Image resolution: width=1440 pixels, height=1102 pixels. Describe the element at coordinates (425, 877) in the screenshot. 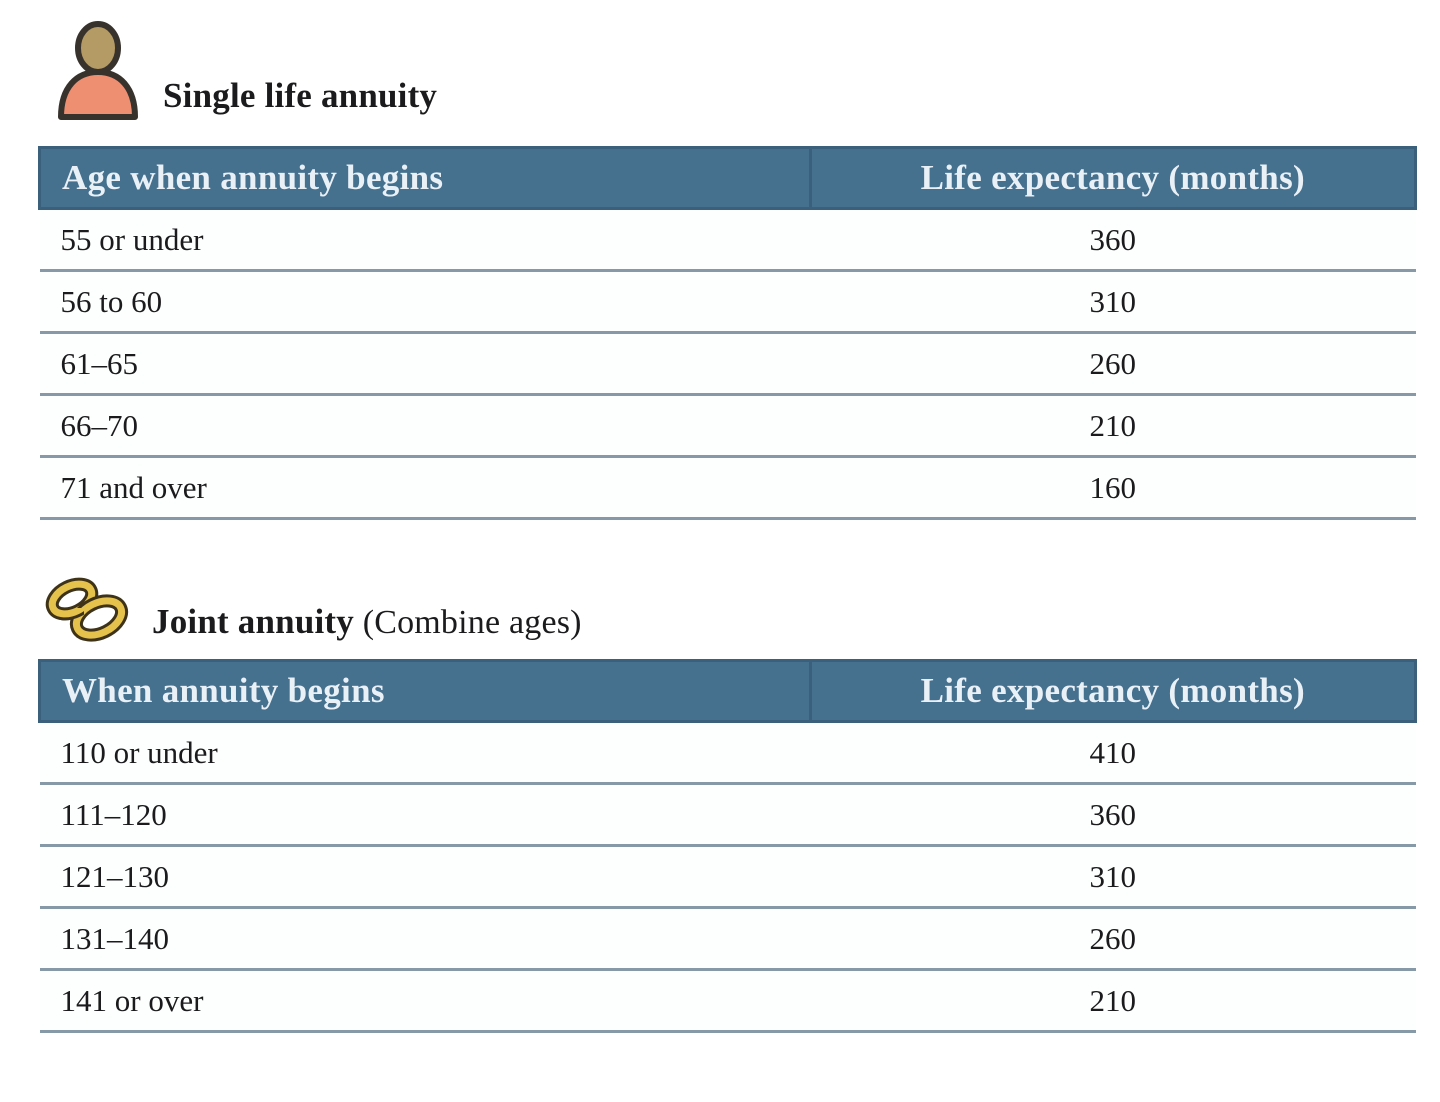

I see `age-range-cell: 121–130` at that location.